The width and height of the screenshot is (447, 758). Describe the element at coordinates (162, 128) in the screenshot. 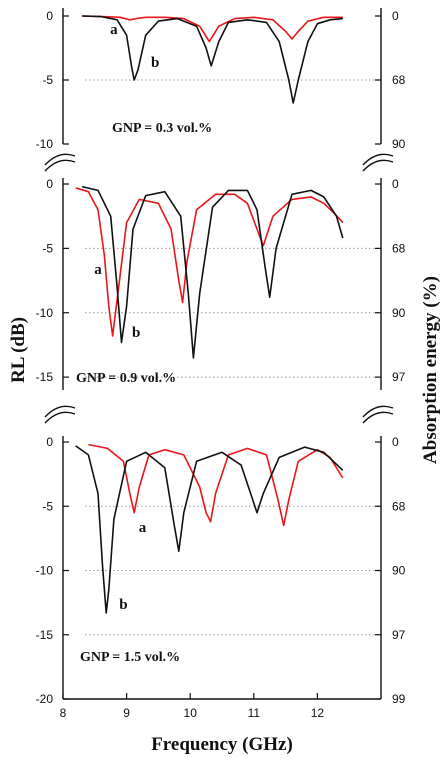

I see `panel-annotation: GNP = 0.3 vol.%` at that location.